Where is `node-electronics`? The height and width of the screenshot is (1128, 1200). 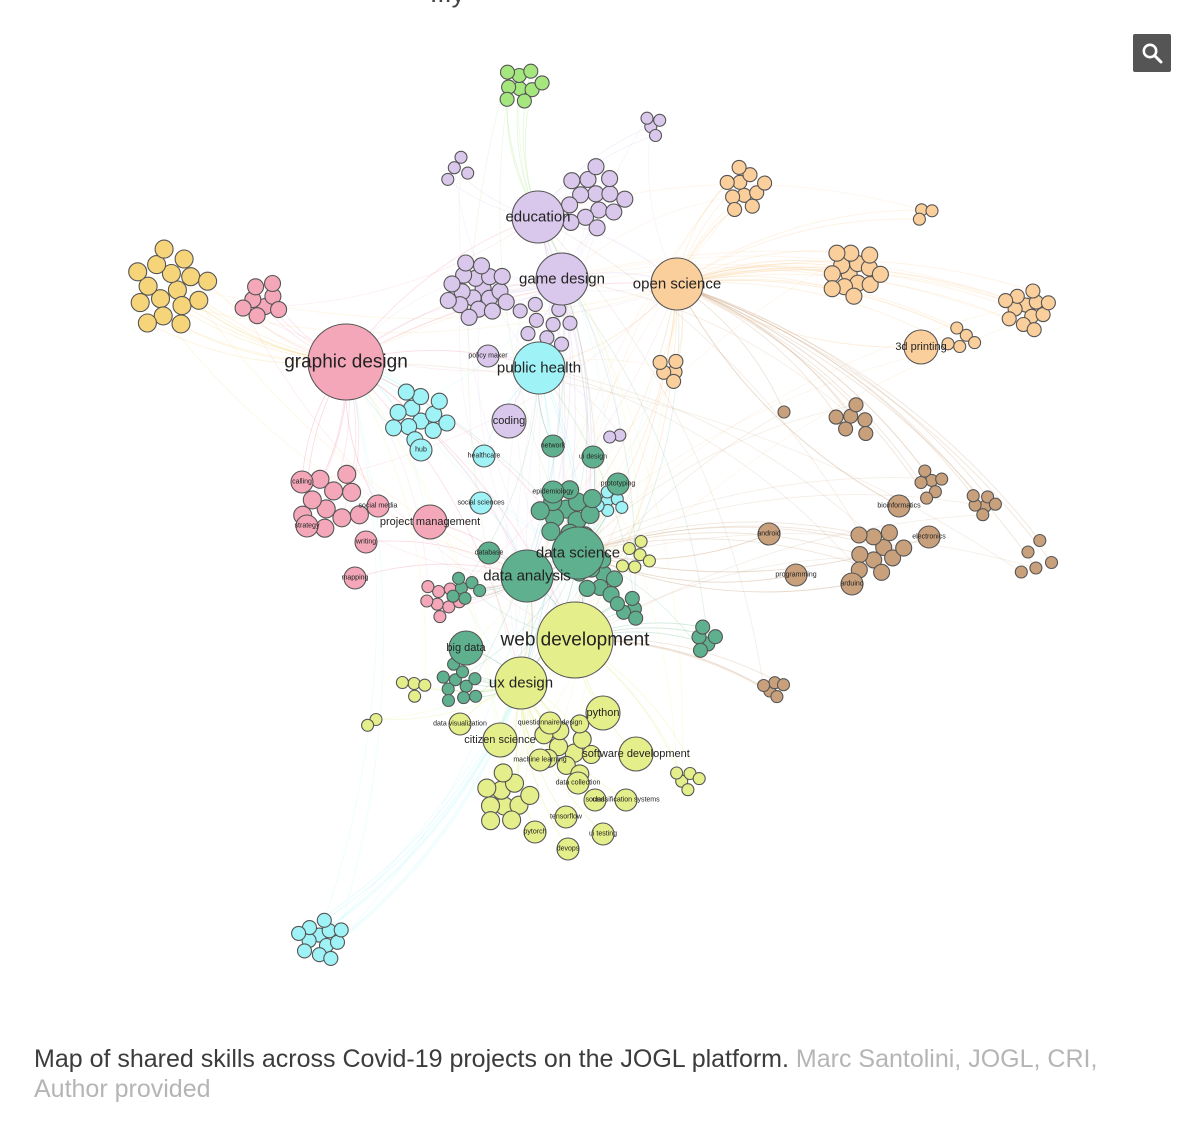 node-electronics is located at coordinates (929, 537).